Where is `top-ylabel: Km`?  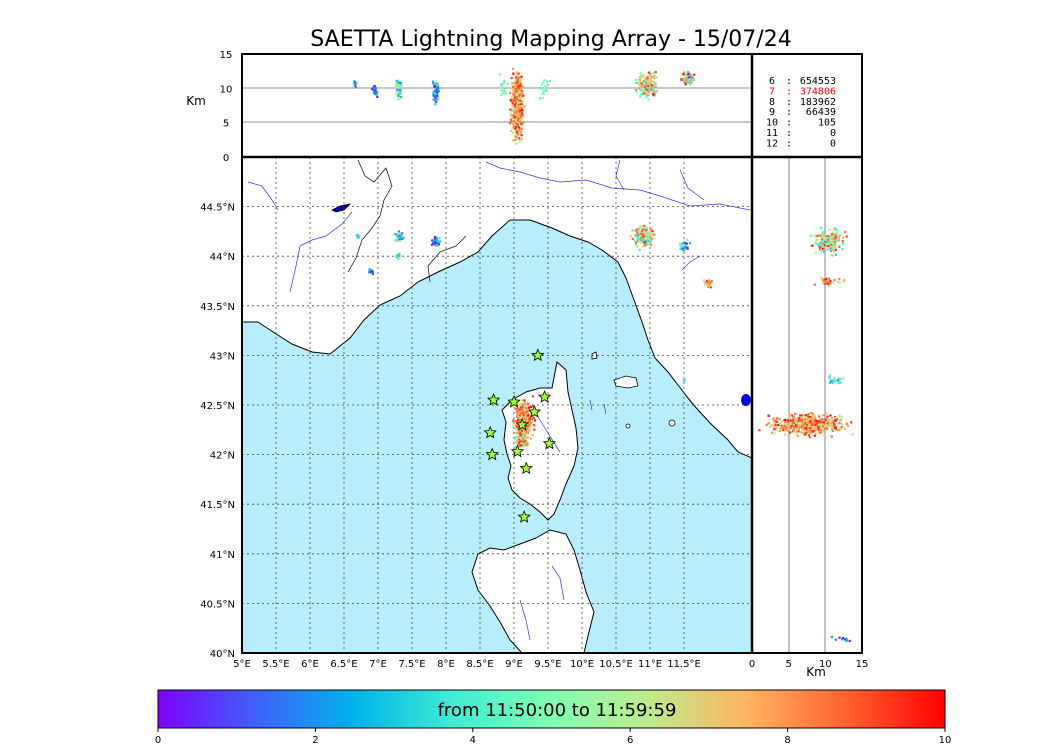
top-ylabel: Km is located at coordinates (196, 101).